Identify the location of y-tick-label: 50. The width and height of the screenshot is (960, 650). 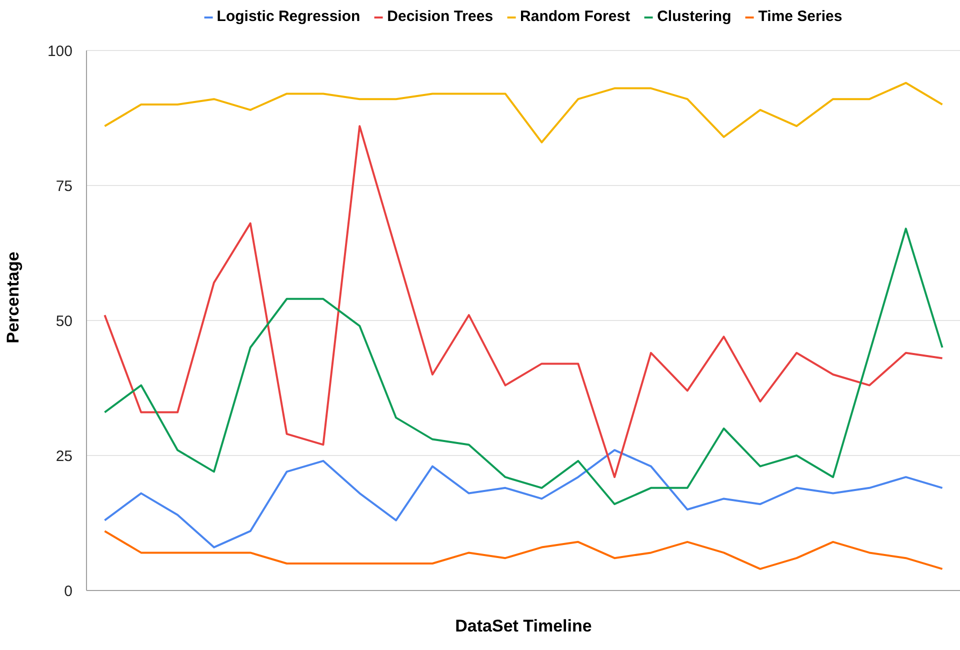
(64, 321).